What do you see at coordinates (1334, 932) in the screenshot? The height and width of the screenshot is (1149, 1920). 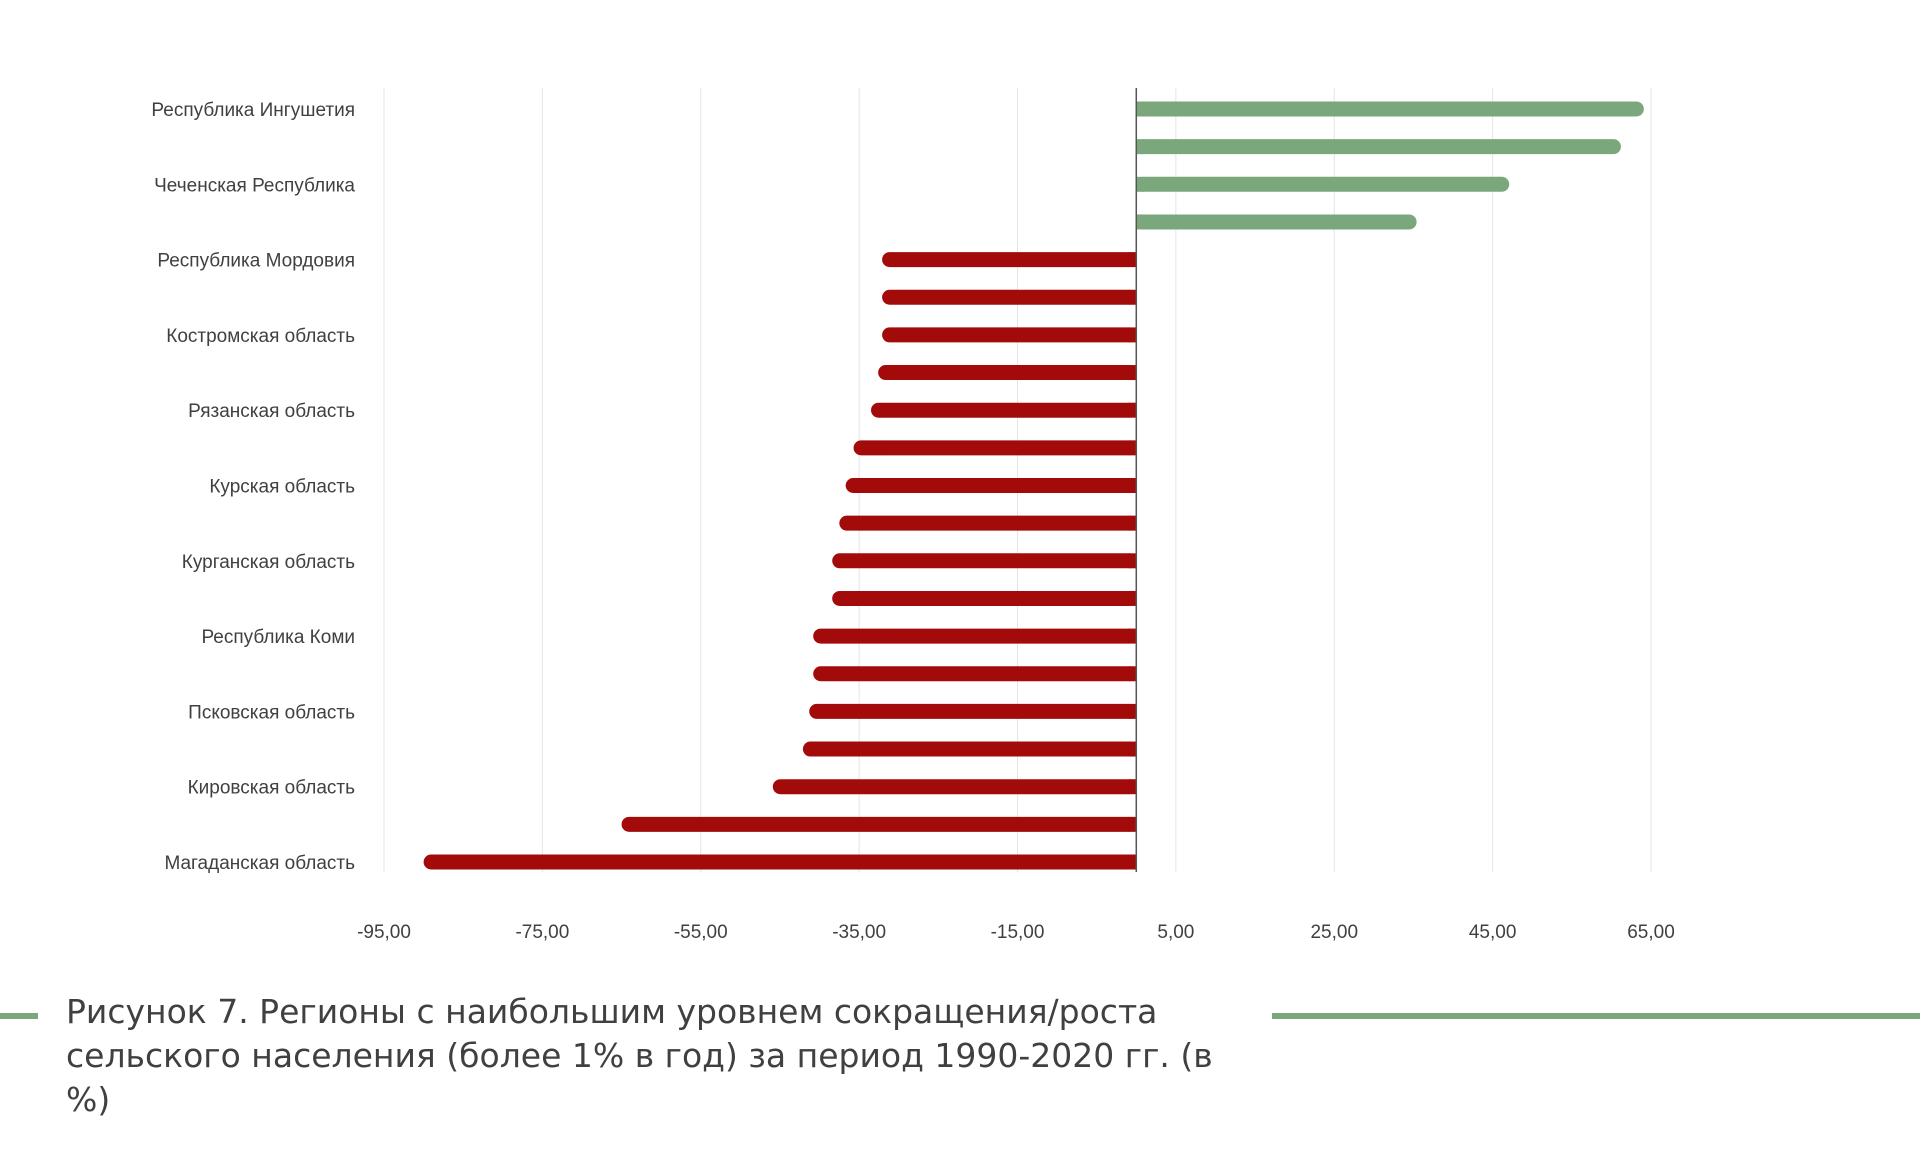 I see `x-tick-label: 25,00` at bounding box center [1334, 932].